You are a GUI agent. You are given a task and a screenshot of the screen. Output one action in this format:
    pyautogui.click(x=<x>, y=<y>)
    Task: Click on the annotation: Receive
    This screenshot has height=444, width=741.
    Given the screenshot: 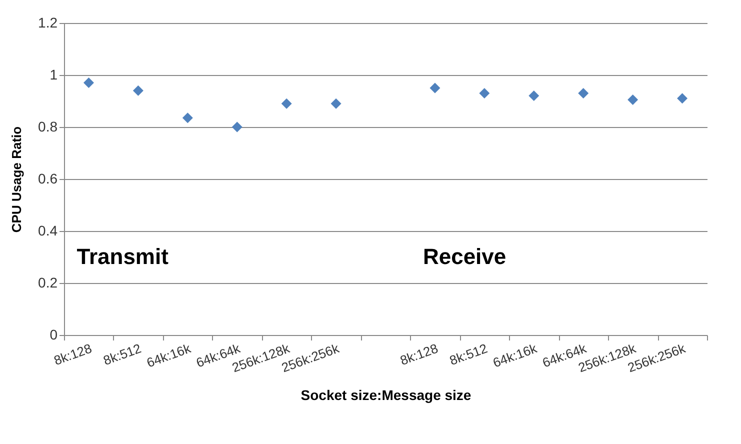 What is the action you would take?
    pyautogui.click(x=464, y=256)
    